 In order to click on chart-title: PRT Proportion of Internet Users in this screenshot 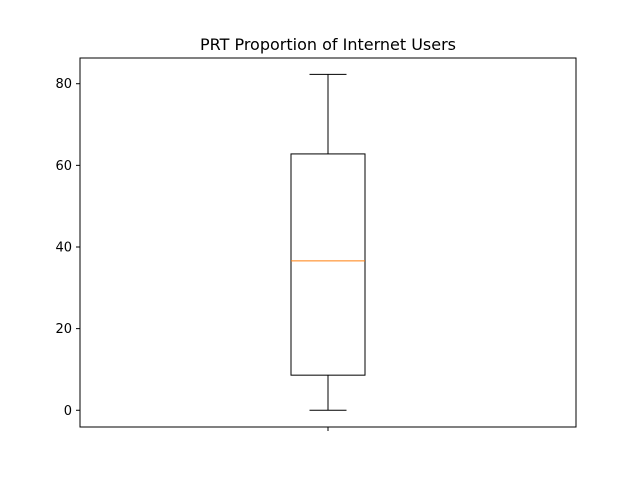, I will do `click(328, 44)`.